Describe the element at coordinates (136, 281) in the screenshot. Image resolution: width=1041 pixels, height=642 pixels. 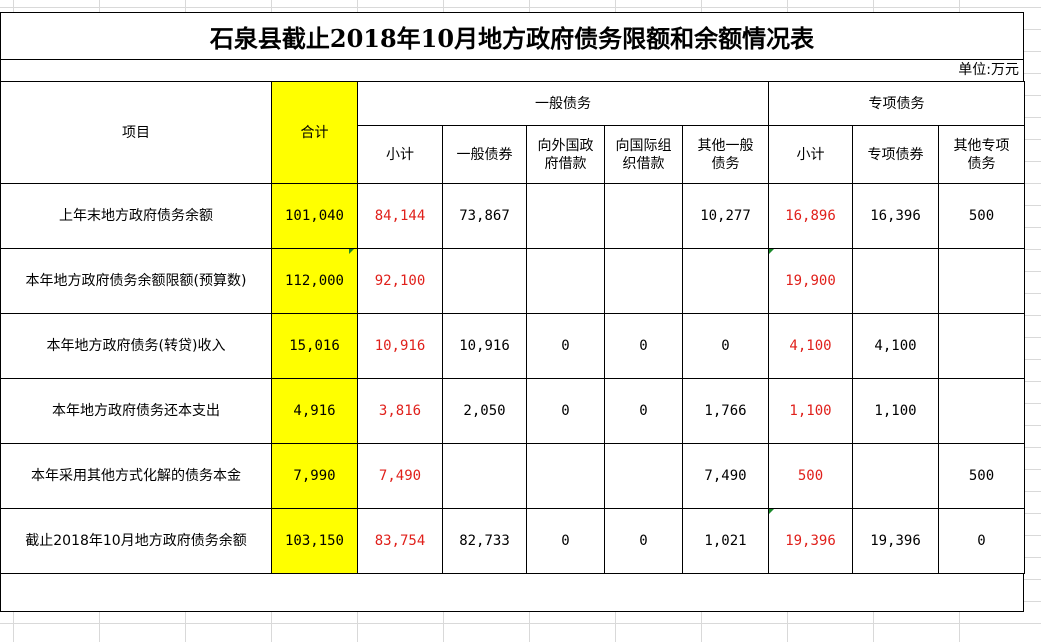
I see `row-item: 本年地方政府债务余额限额(预算数)` at that location.